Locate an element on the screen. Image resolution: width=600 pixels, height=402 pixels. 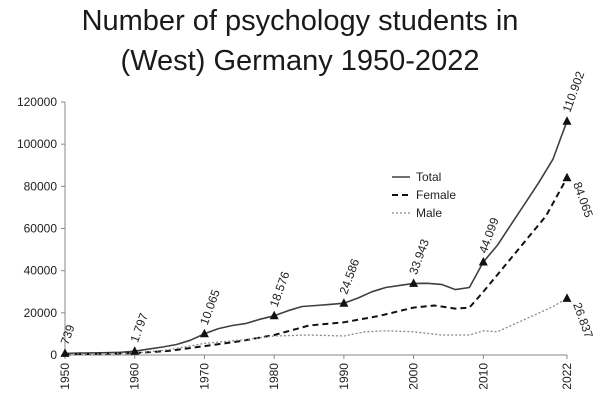
data-label-total-1980: 18.576 is located at coordinates (280, 289).